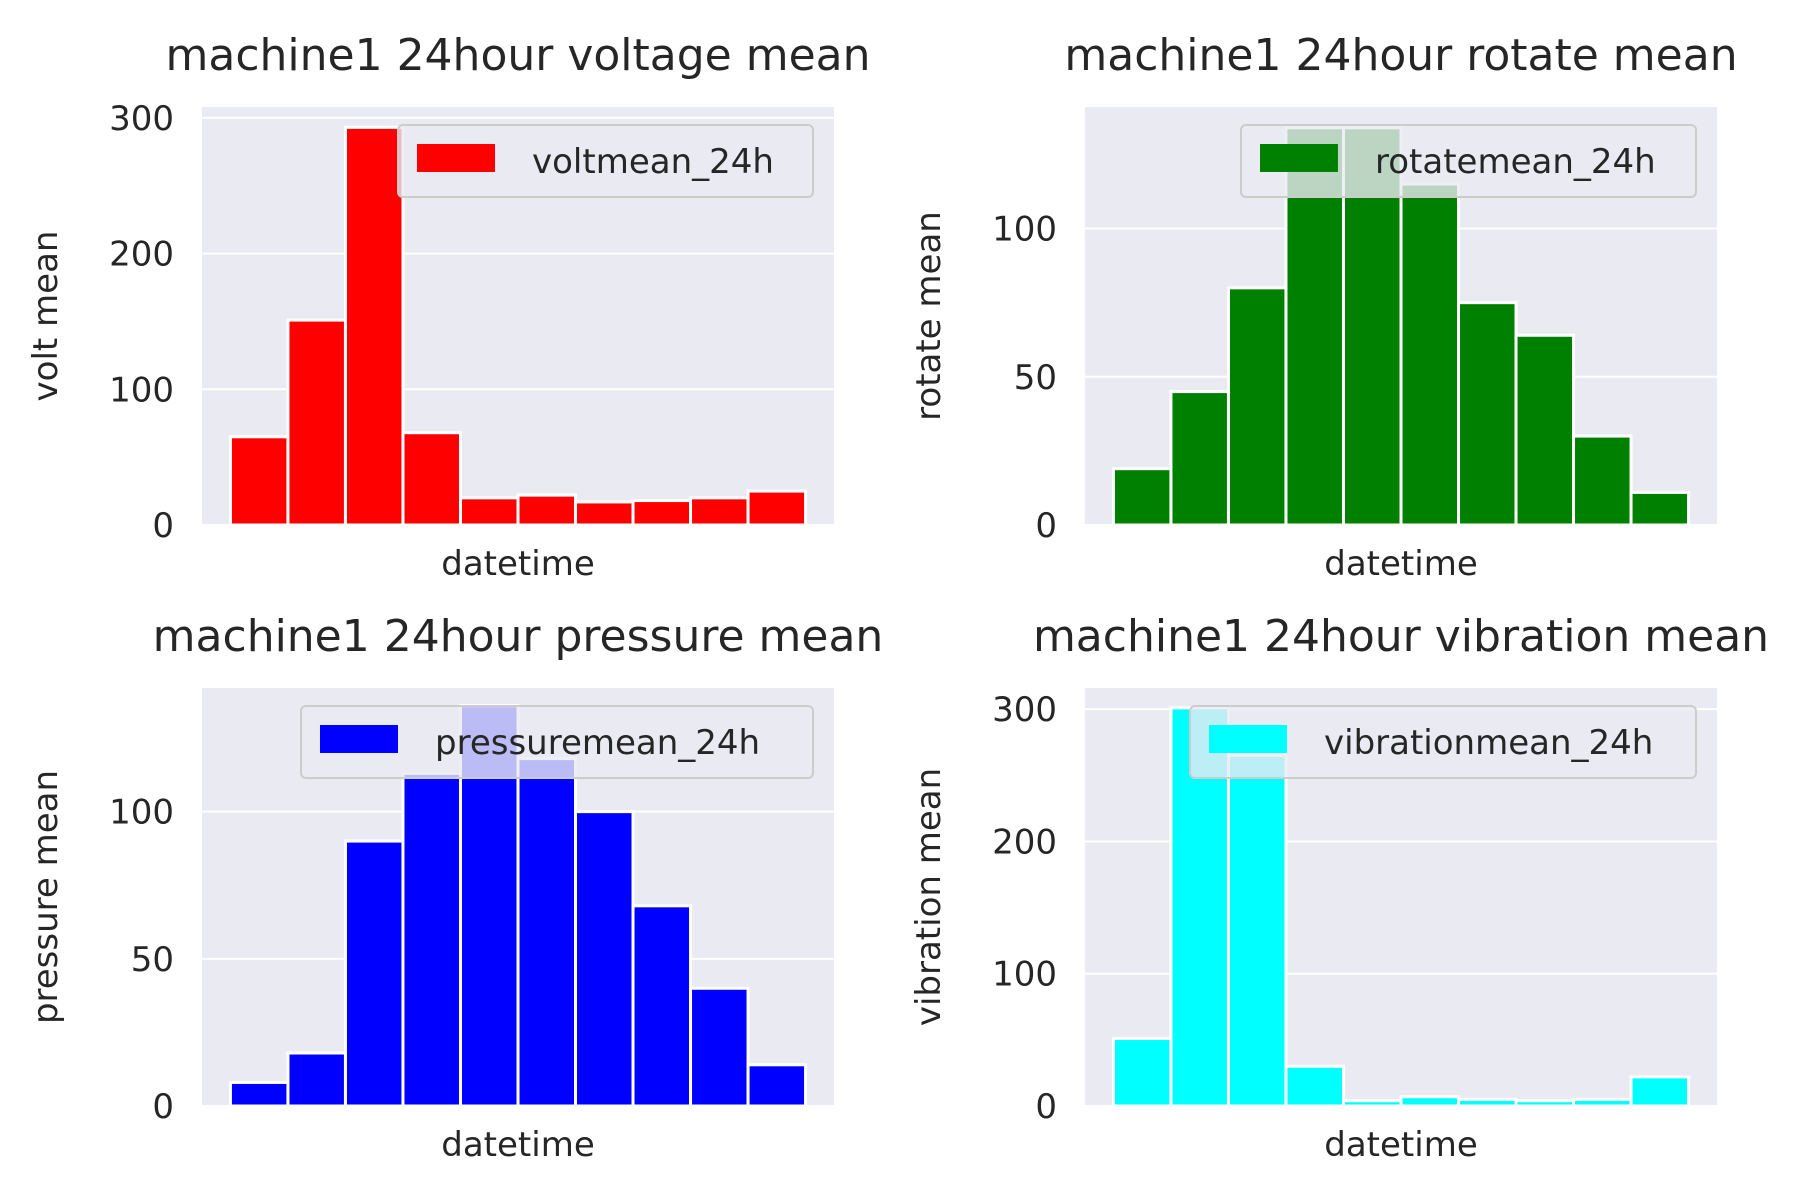  Describe the element at coordinates (518, 55) in the screenshot. I see `chart-title: machine1 24hour voltage mean` at that location.